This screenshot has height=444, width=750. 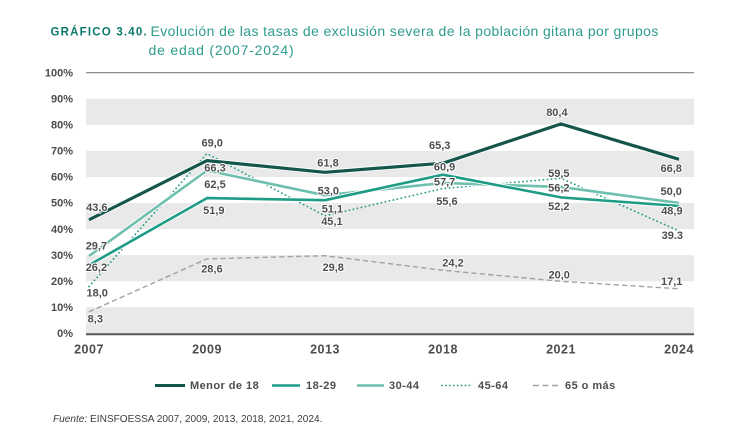 I want to click on svg-text: 30%, so click(x=62, y=256).